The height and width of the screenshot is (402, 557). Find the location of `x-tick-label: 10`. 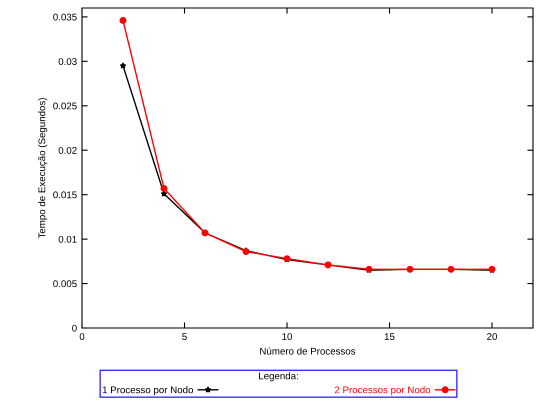

x-tick-label: 10 is located at coordinates (287, 336).